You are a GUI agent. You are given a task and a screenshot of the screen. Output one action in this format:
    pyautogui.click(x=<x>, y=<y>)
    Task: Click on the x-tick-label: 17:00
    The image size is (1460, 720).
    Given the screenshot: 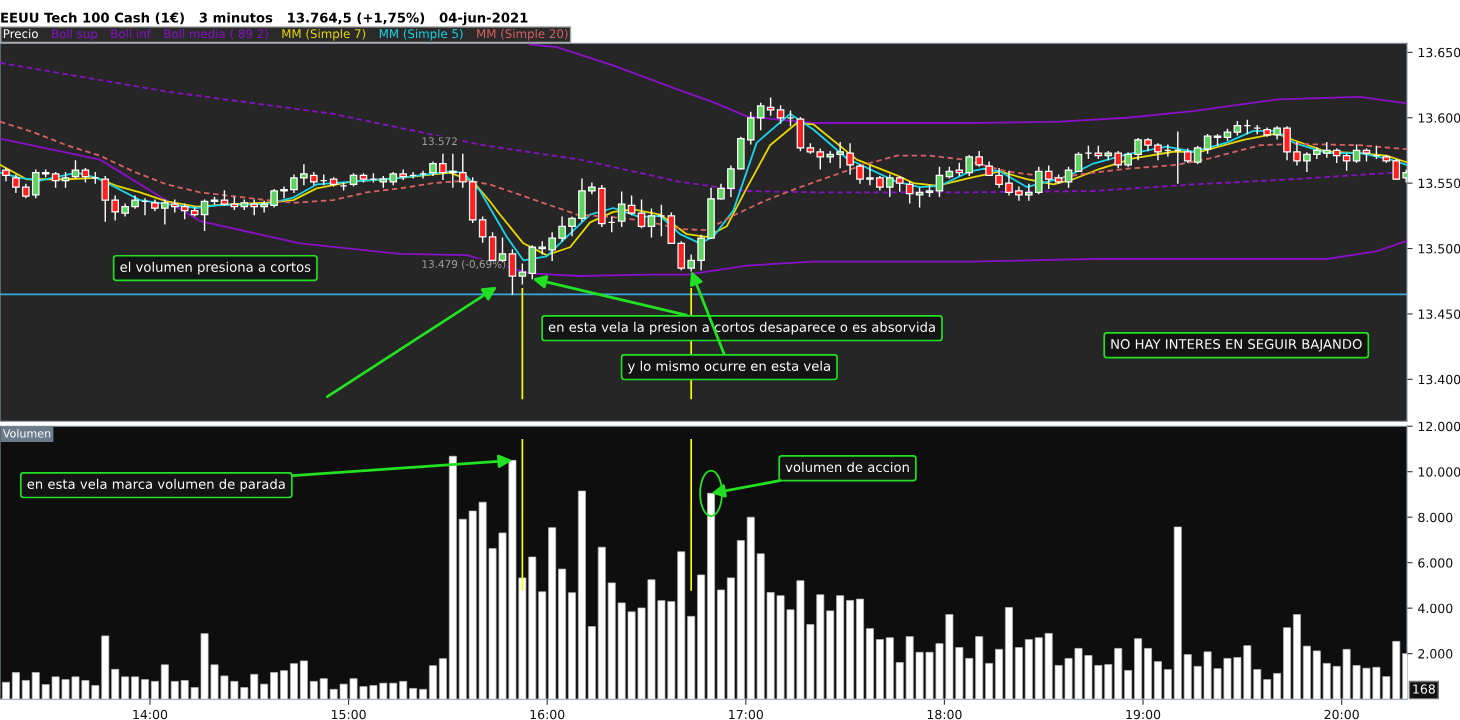 What is the action you would take?
    pyautogui.click(x=746, y=714)
    